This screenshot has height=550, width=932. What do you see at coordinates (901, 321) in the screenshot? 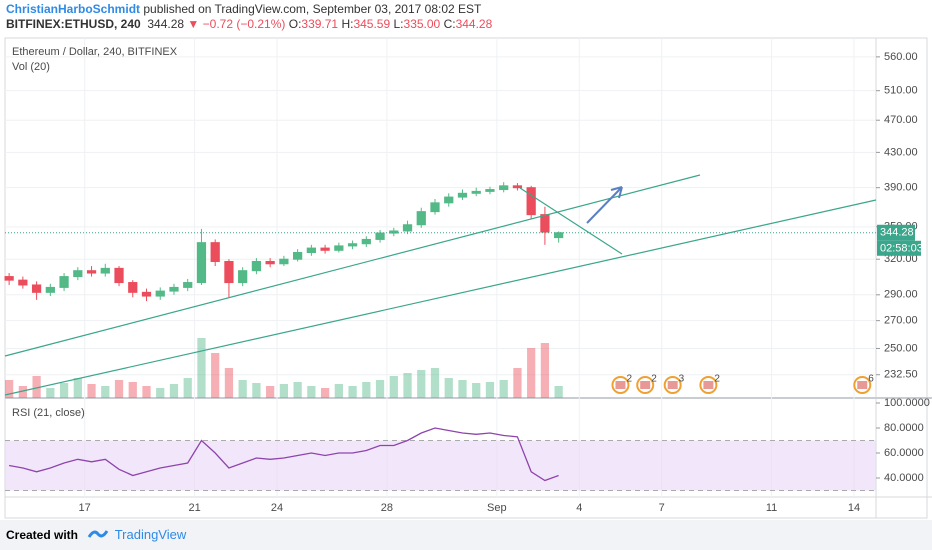
I see `y-tick-label: 270.00` at bounding box center [901, 321].